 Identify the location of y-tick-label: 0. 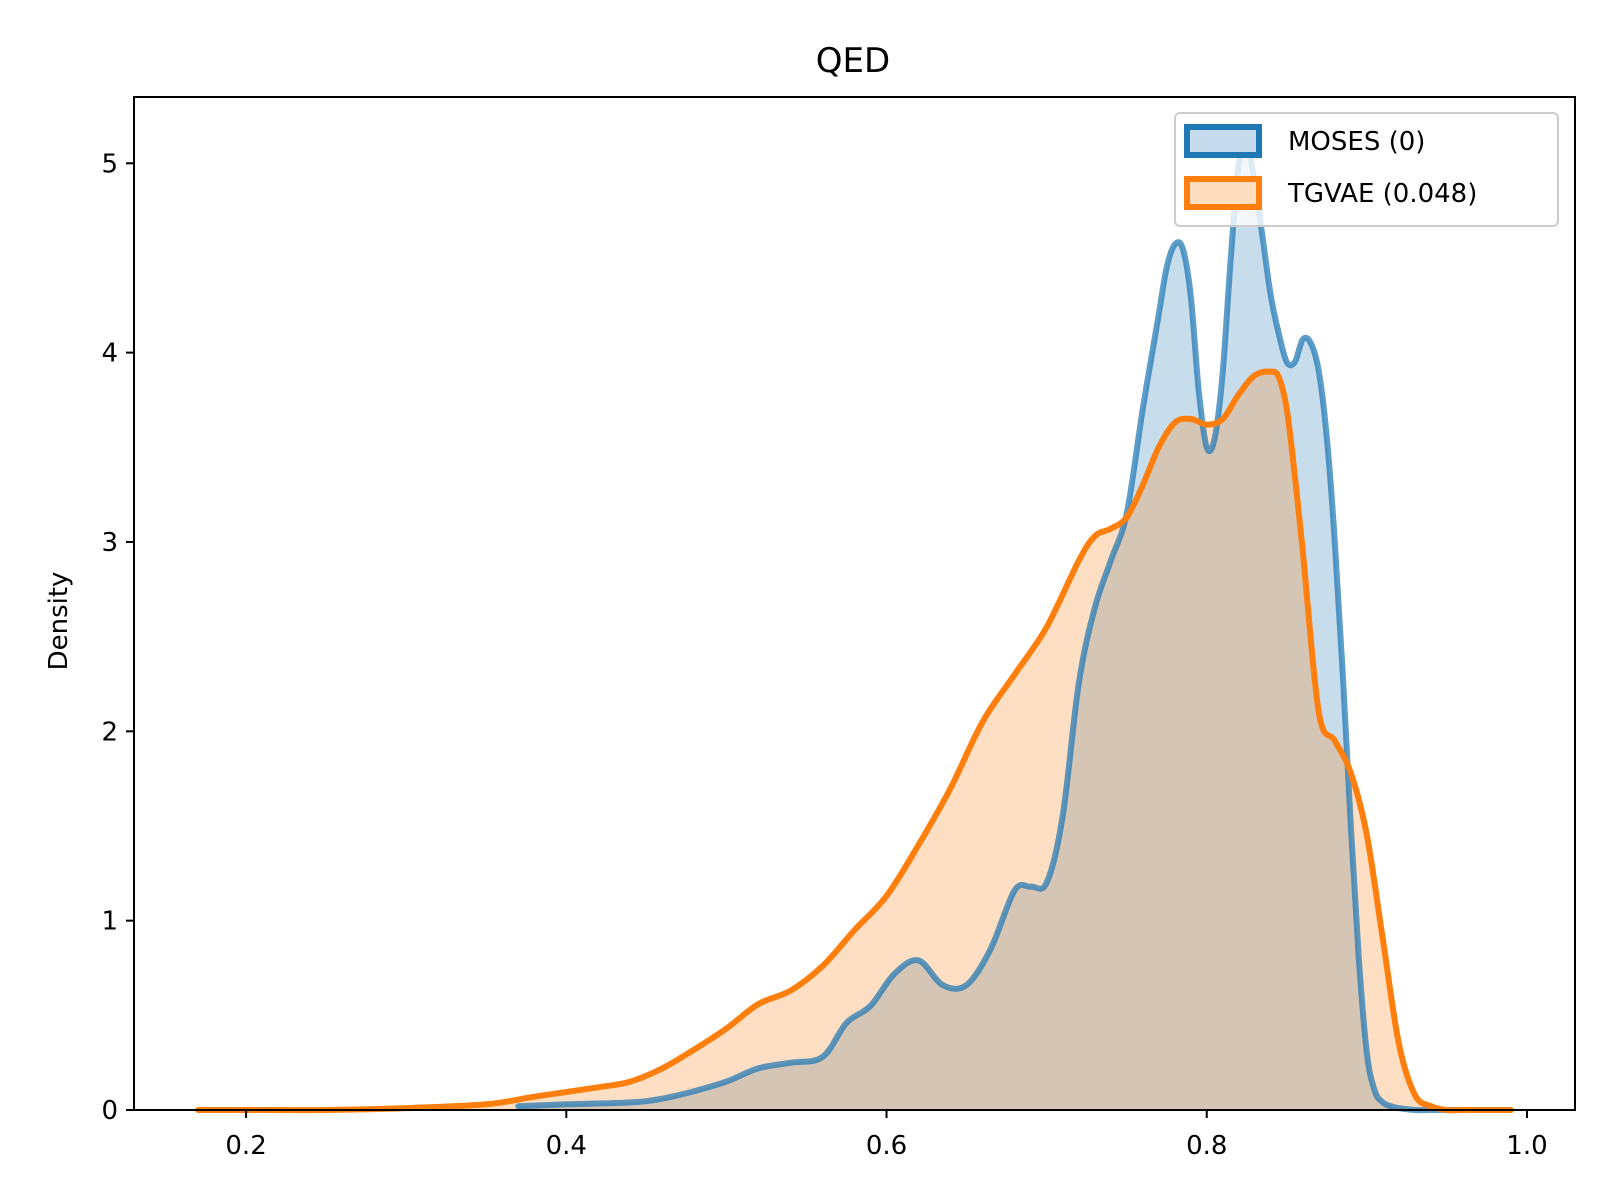
(109, 1111).